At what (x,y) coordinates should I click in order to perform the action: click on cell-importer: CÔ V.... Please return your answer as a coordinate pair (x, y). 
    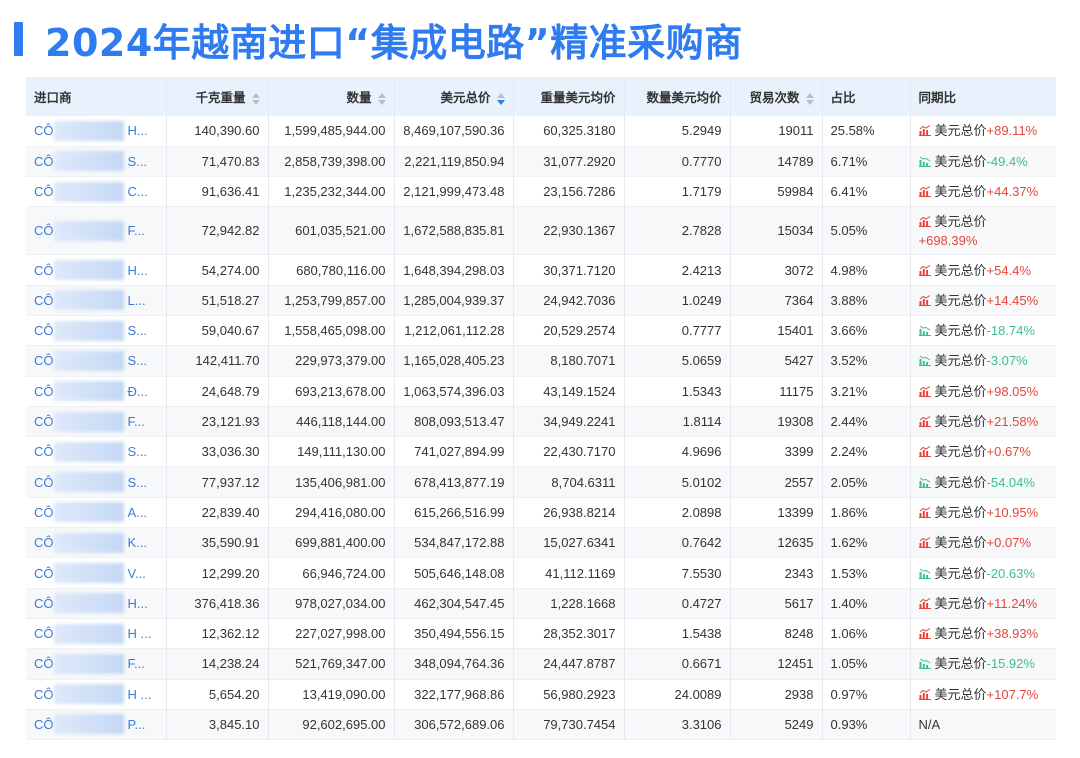
    Looking at the image, I should click on (96, 573).